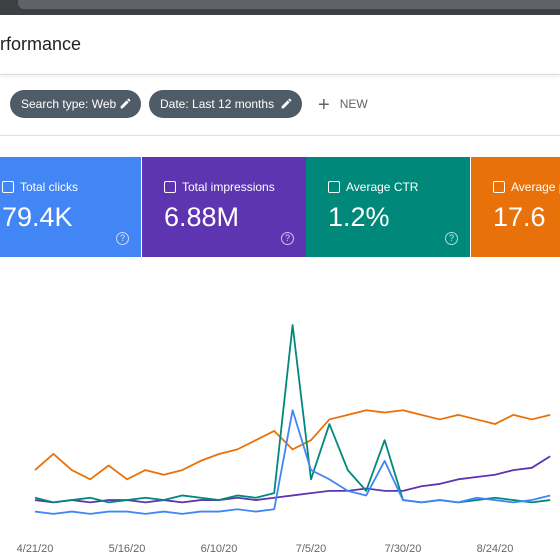  Describe the element at coordinates (35, 549) in the screenshot. I see `x-tick-label: 4/21/20` at that location.